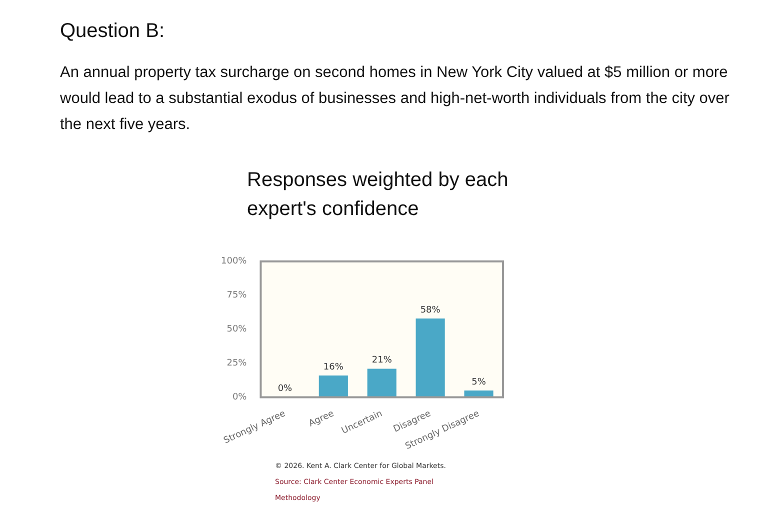  I want to click on y-tick-label: 100%, so click(234, 261).